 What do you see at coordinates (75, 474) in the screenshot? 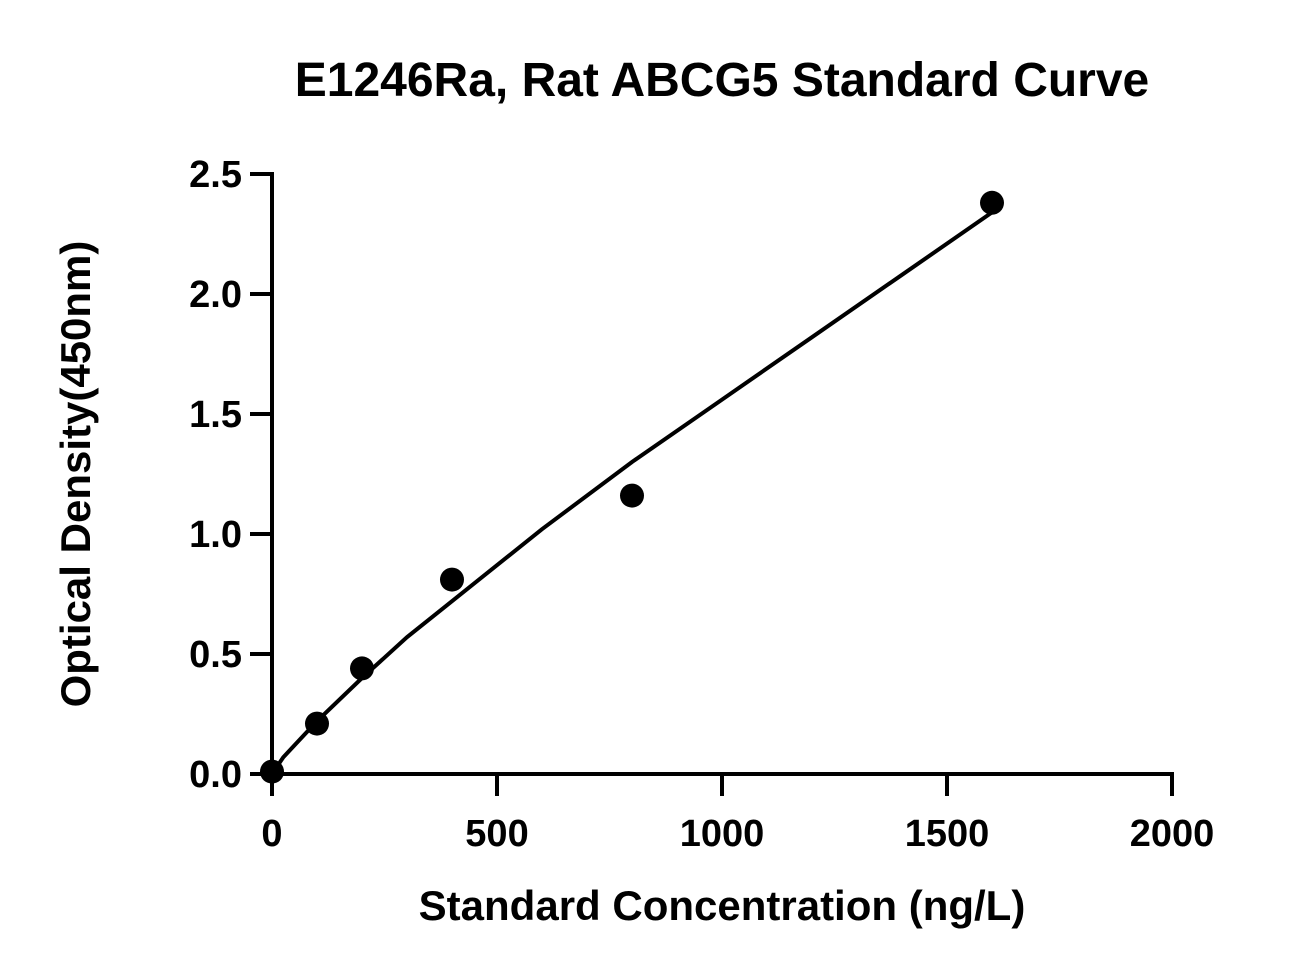
I see `y-axis-label: Optical Density(450nm)` at bounding box center [75, 474].